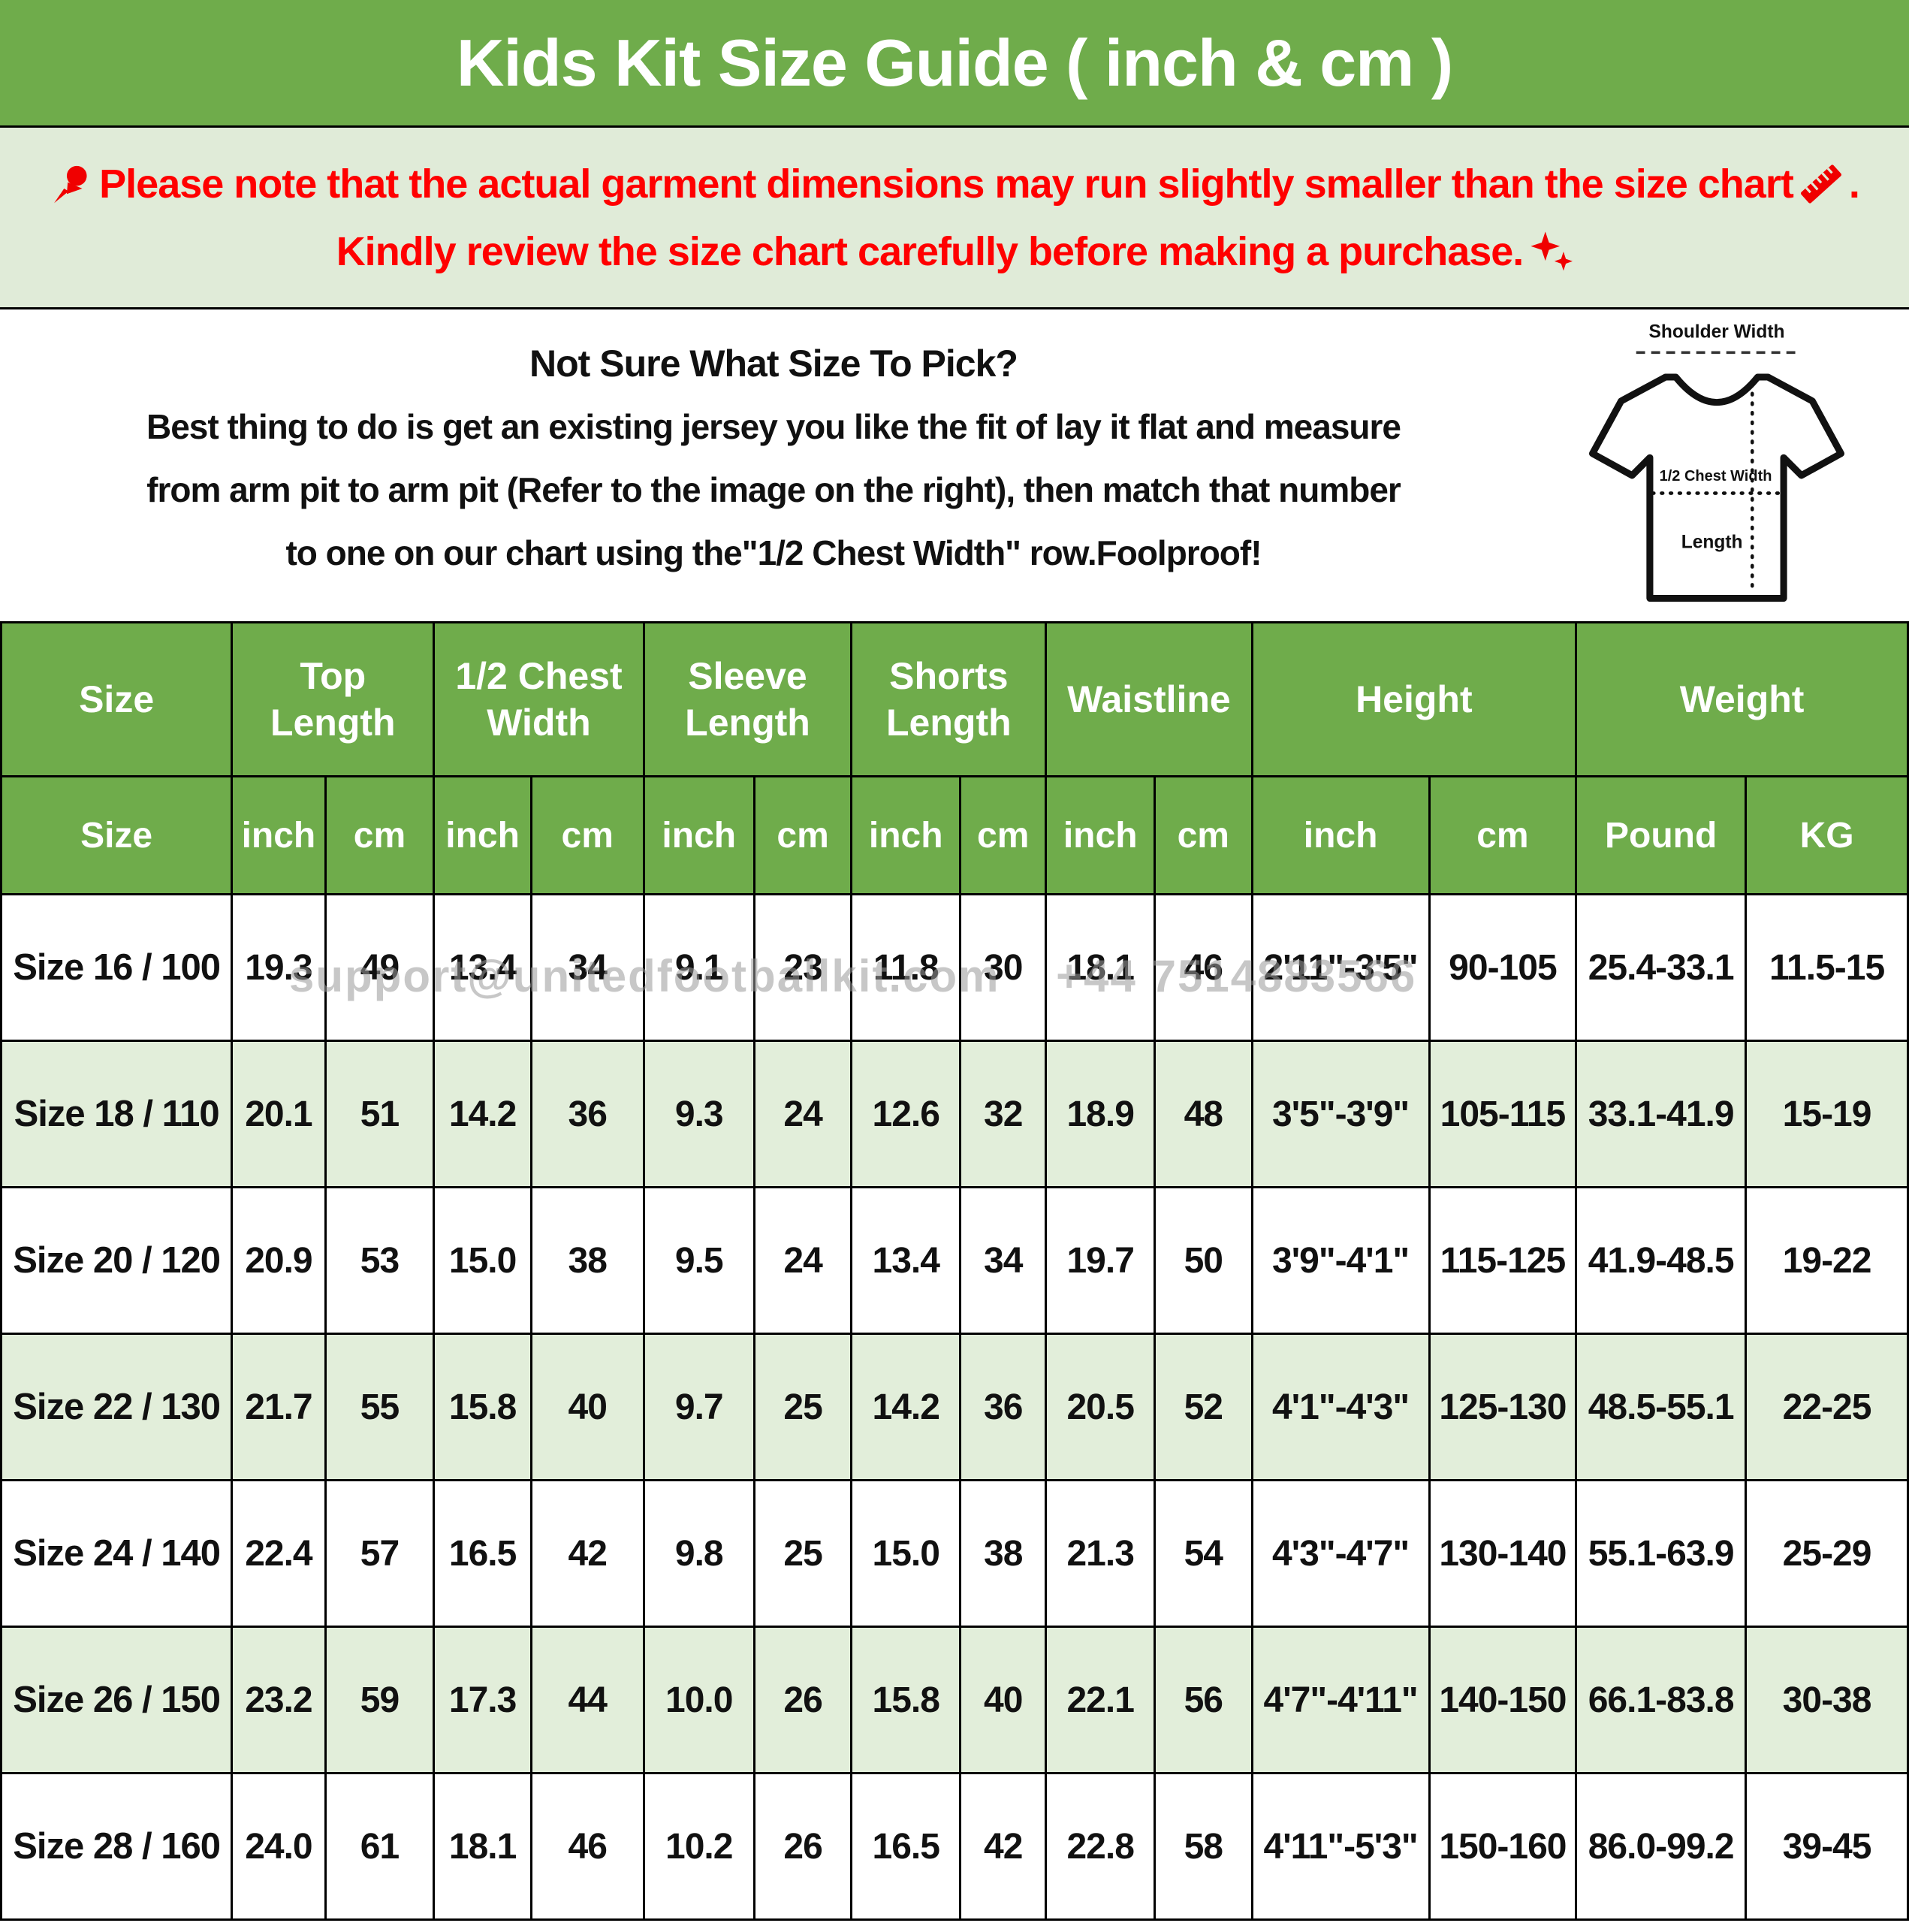 The image size is (1909, 1932). Describe the element at coordinates (1716, 476) in the screenshot. I see `chest-width-label: 1/2 Chest Width` at that location.